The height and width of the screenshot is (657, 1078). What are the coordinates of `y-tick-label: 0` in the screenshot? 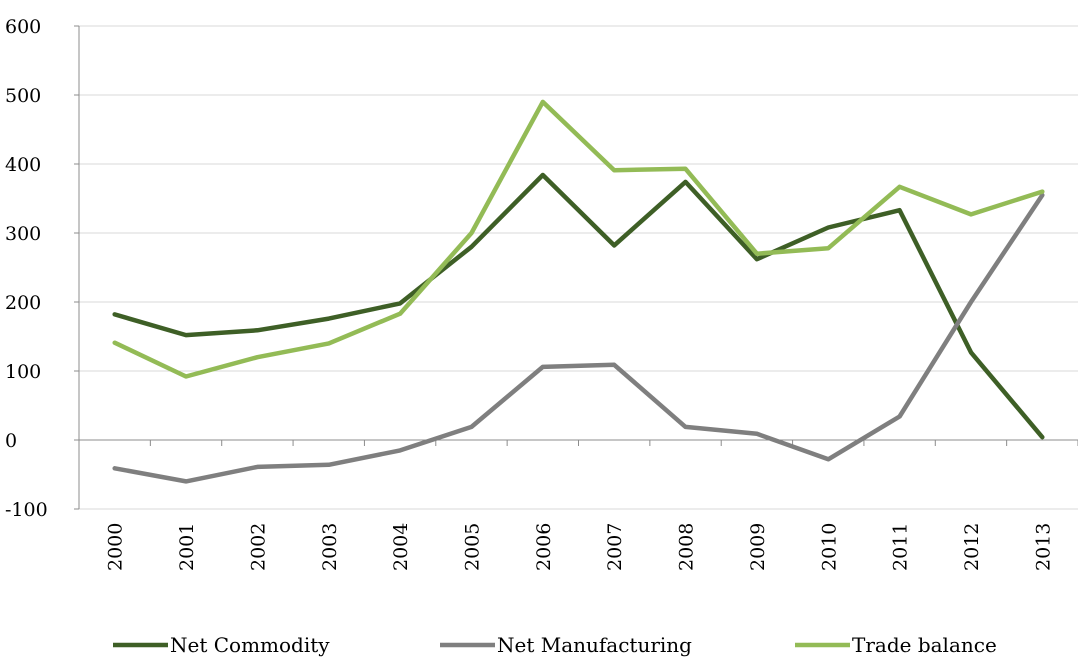 It's located at (11, 441).